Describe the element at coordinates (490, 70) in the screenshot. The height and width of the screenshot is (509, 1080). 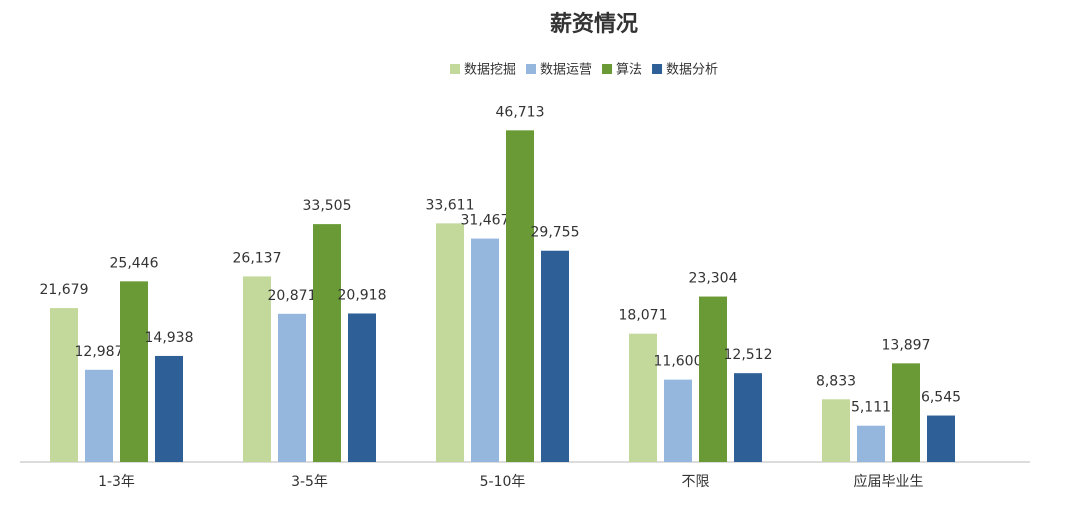
I see `legend-label: 数据挖掘` at that location.